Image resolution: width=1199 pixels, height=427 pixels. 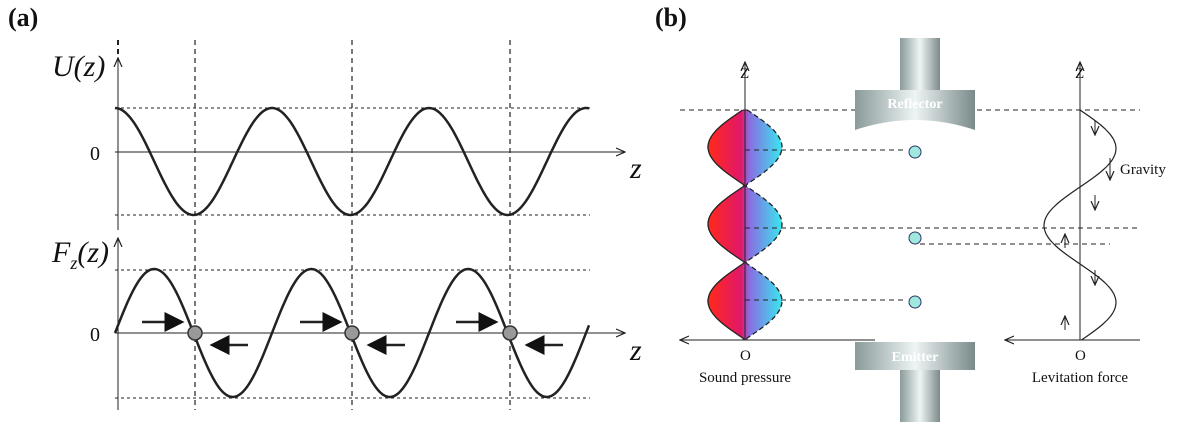 What do you see at coordinates (671, 17) in the screenshot?
I see `panel-label: (b)` at bounding box center [671, 17].